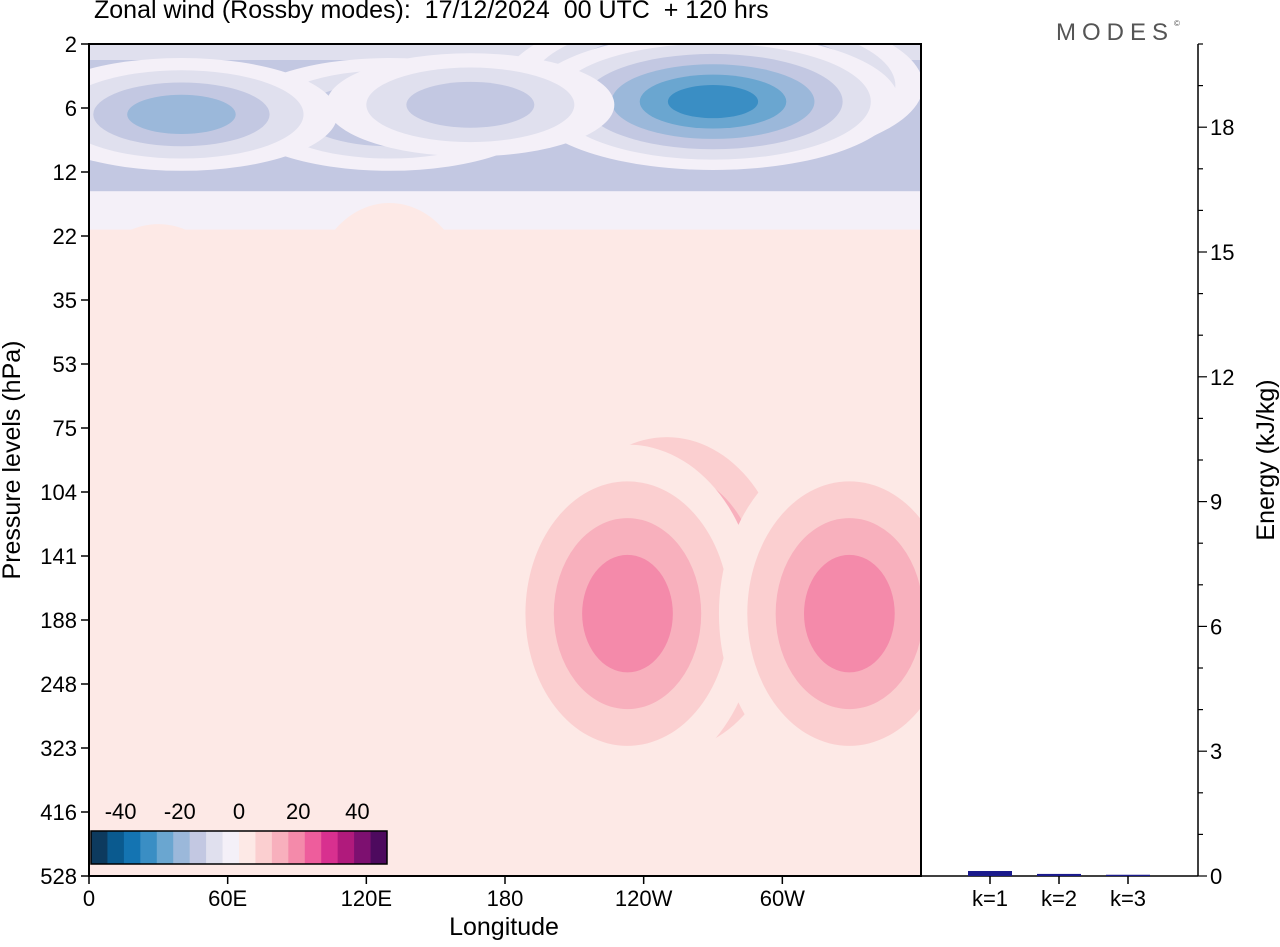  Describe the element at coordinates (504, 927) in the screenshot. I see `x-axis-label: Longitude` at that location.